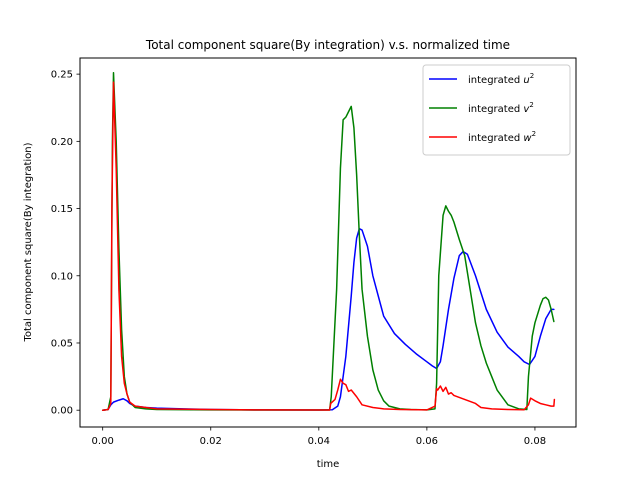 The height and width of the screenshot is (480, 640). Describe the element at coordinates (427, 441) in the screenshot. I see `x-tick-label: 0.06` at that location.